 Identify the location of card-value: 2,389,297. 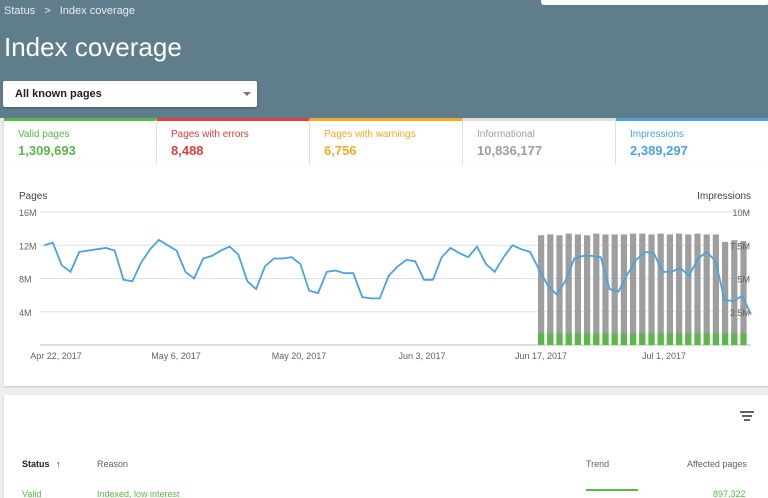
(659, 150).